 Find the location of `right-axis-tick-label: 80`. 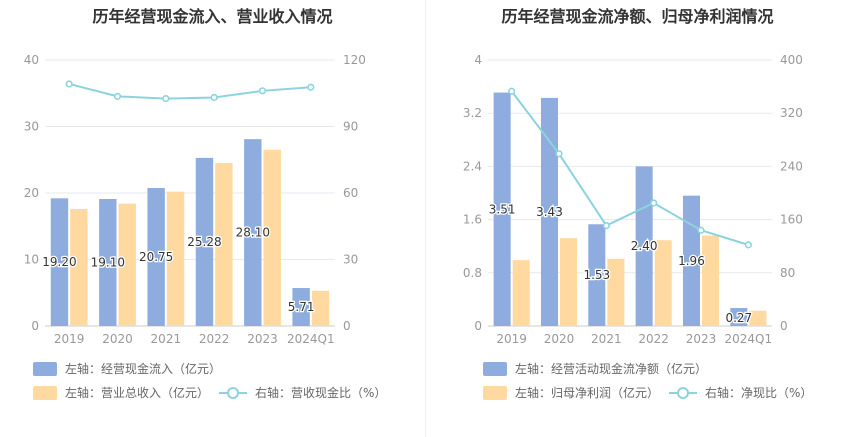

right-axis-tick-label: 80 is located at coordinates (787, 273).